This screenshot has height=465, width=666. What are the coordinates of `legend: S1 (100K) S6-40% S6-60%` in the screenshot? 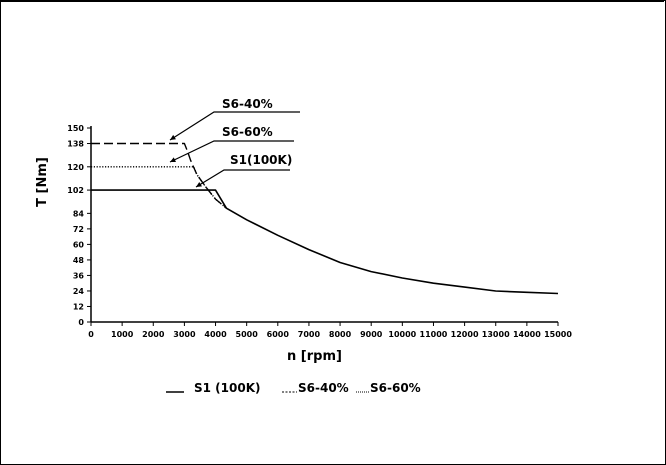 It's located at (293, 388).